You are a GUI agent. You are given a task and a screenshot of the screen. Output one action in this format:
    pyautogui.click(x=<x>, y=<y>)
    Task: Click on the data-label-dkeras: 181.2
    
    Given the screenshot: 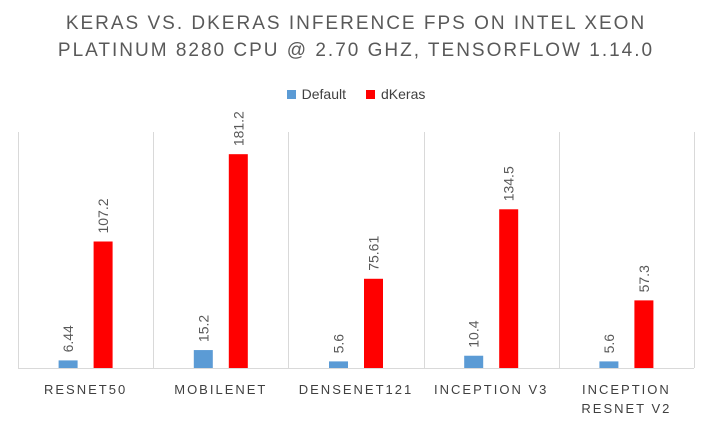 What is the action you would take?
    pyautogui.click(x=238, y=128)
    